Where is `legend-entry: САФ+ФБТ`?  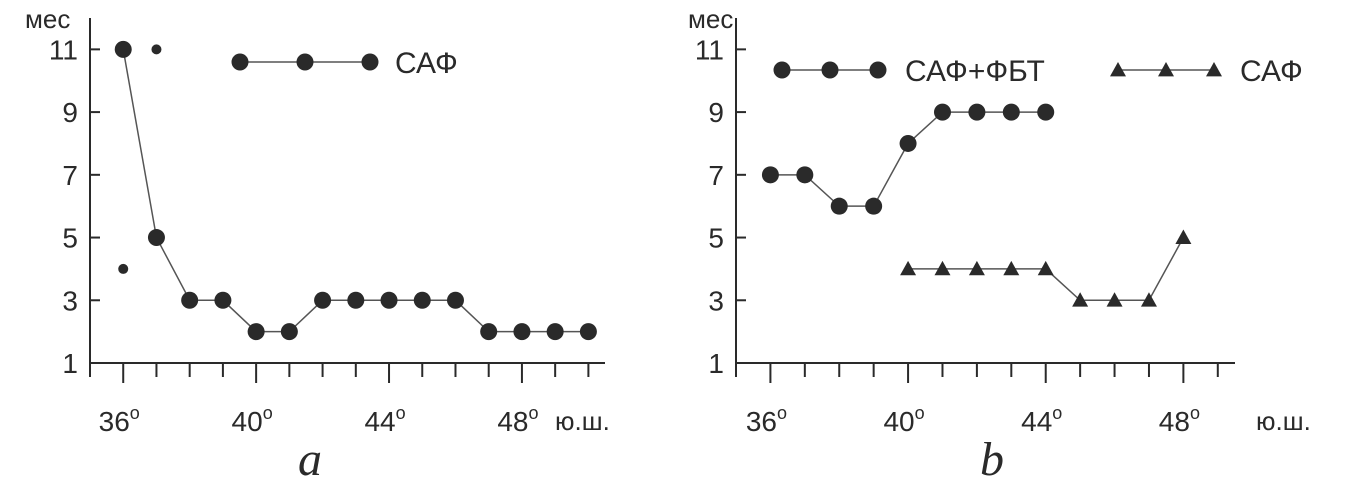 legend-entry: САФ+ФБТ is located at coordinates (909, 71).